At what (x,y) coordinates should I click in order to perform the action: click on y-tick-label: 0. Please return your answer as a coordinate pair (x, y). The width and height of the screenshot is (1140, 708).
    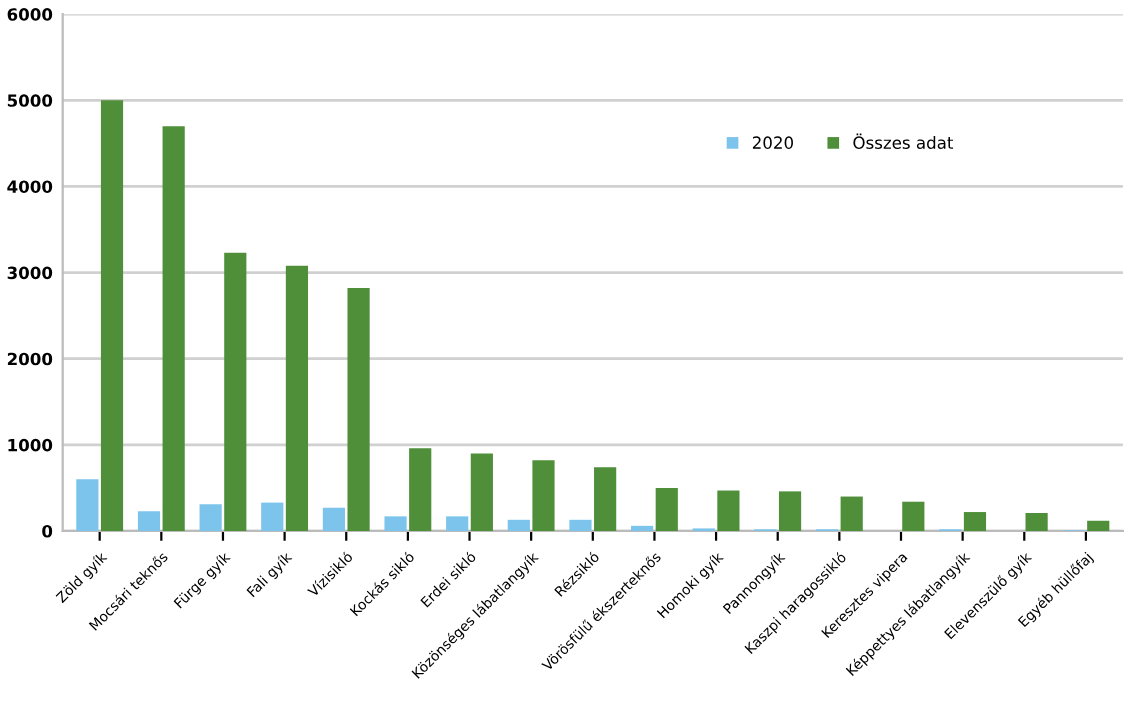
    Looking at the image, I should click on (47, 531).